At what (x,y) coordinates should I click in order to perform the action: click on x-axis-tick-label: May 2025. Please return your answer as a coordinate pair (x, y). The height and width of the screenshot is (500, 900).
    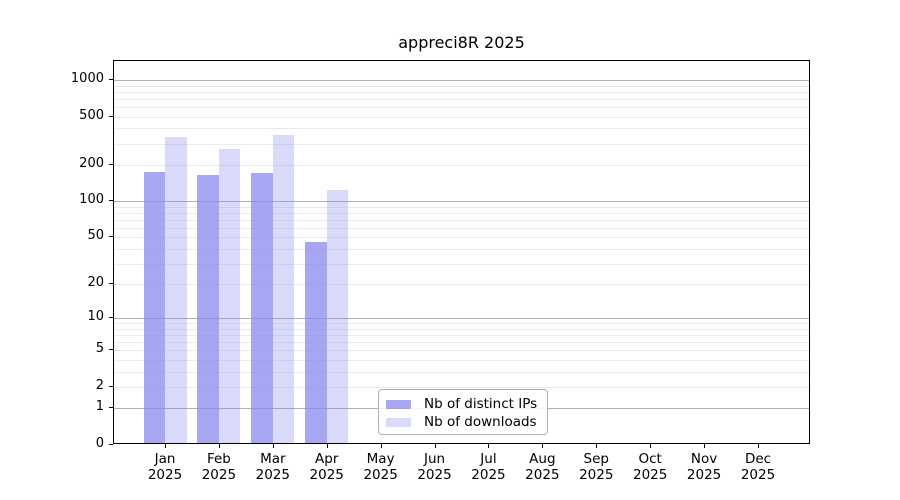
    Looking at the image, I should click on (380, 467).